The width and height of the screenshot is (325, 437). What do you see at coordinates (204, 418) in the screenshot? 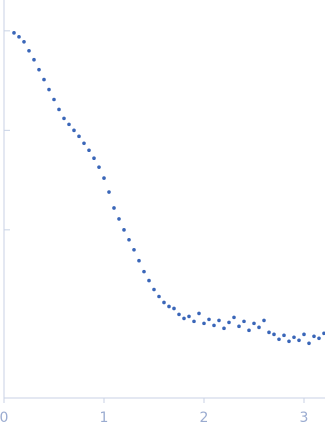
I see `x-tick-label: 2` at bounding box center [204, 418].